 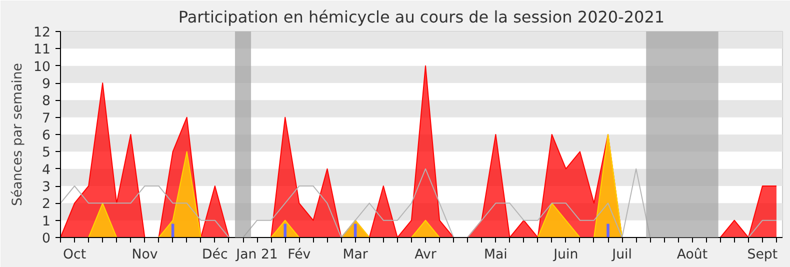 What do you see at coordinates (42, 50) in the screenshot?
I see `y-tick-label: 11` at bounding box center [42, 50].